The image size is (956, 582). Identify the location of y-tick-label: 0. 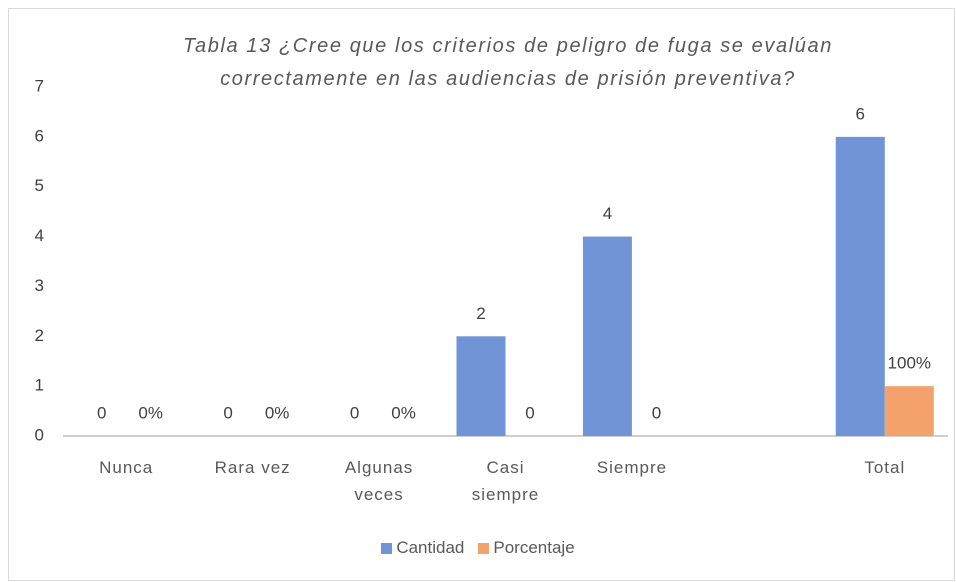
(39, 434).